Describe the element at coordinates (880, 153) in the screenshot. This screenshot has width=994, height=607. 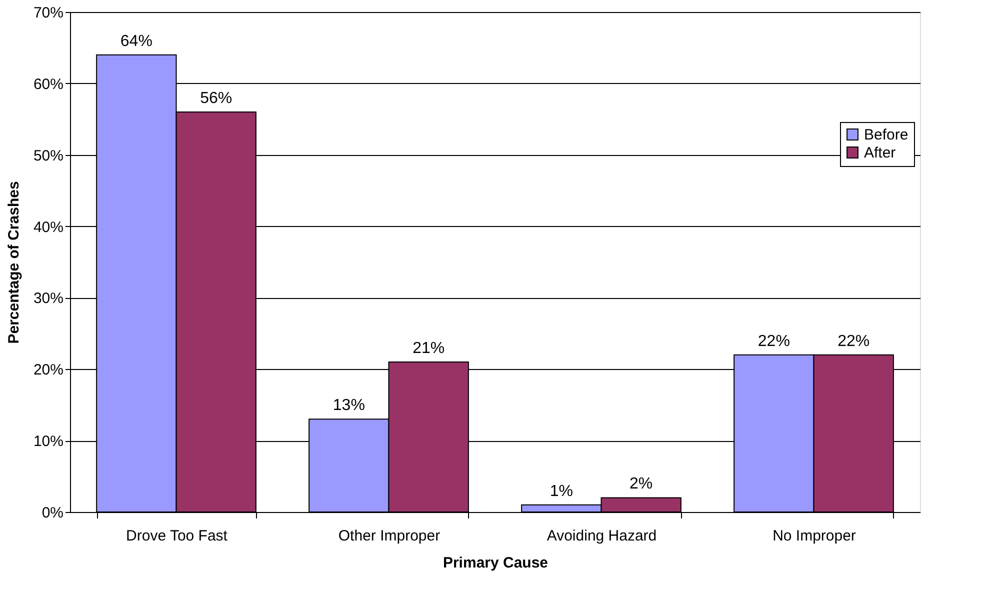
I see `legend-label: After` at that location.